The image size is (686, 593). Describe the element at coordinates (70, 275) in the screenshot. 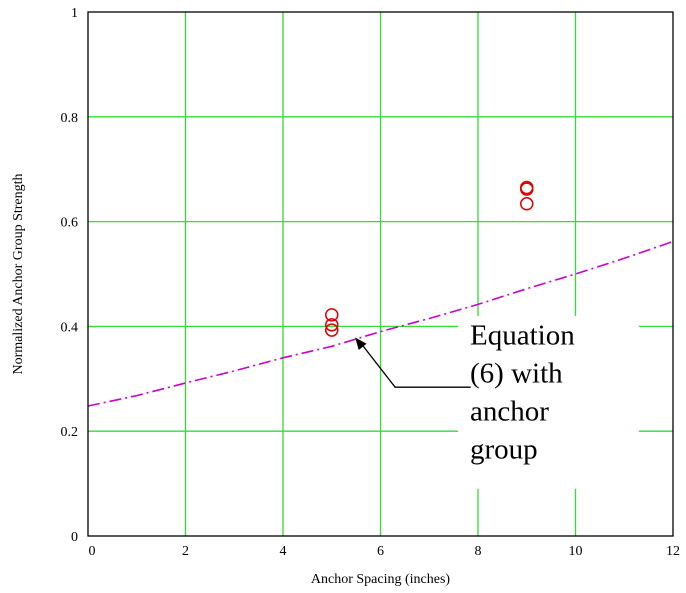

I see `y-axis-ticks: 0 0.2 0.4 0.6 0.8 1` at that location.